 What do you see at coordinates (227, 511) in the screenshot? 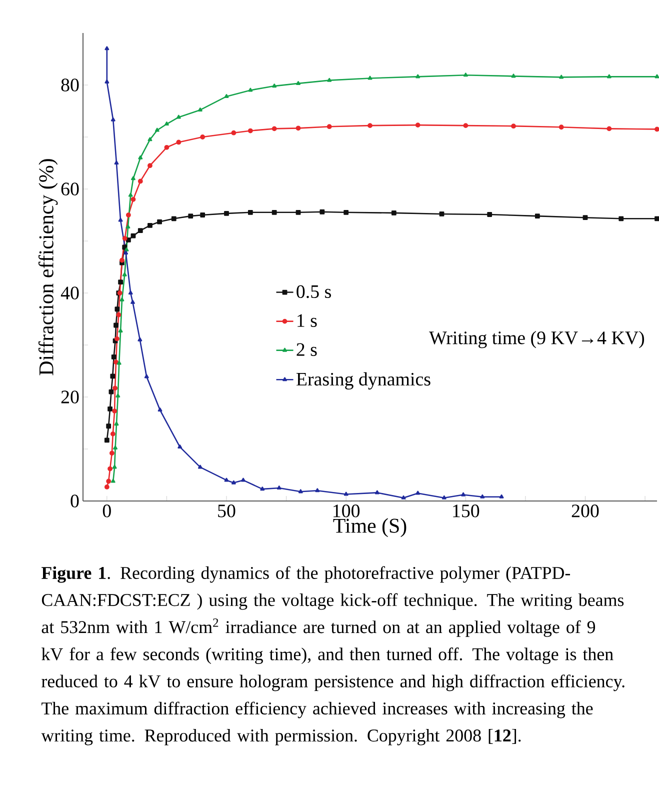
I see `x-tick-label: 50` at bounding box center [227, 511].